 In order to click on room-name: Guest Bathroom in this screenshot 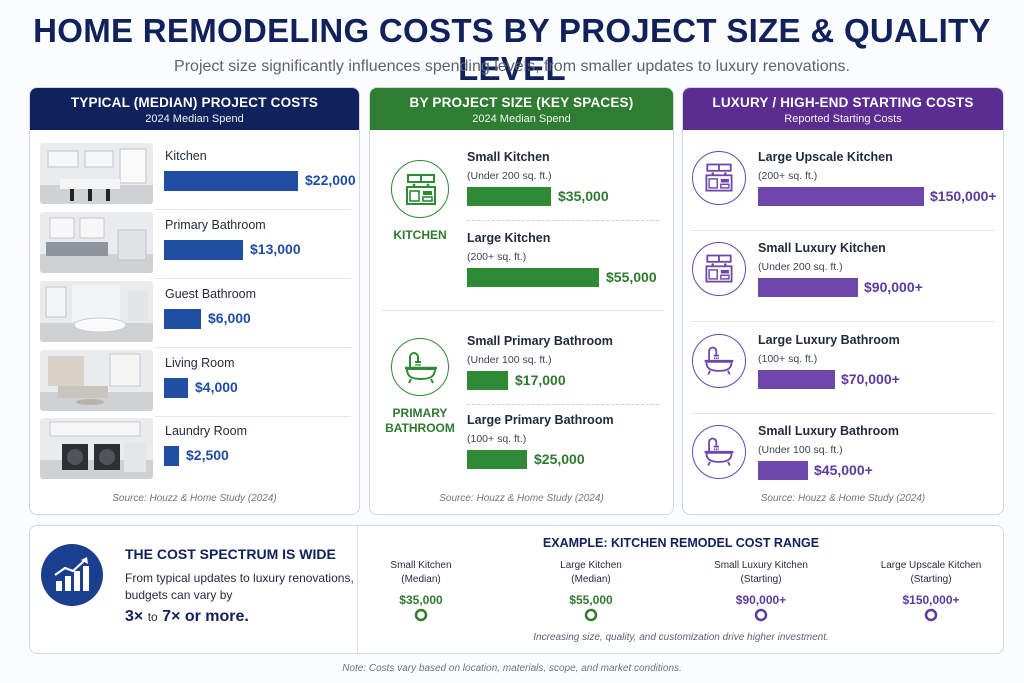, I will do `click(211, 294)`.